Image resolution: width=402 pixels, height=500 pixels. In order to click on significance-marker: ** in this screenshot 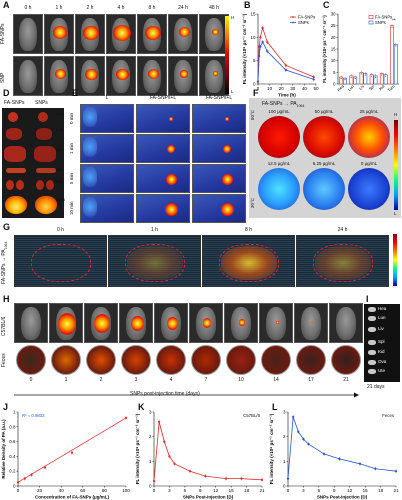, I will do `click(394, 20)`.